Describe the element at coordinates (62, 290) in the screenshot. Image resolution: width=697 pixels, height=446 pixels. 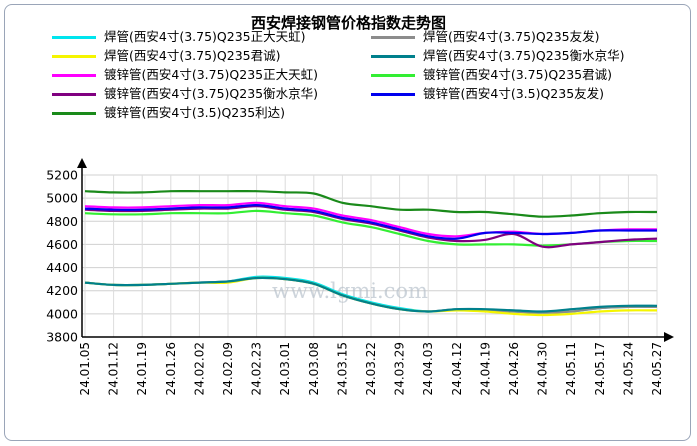
I see `y-tick-label: 4200` at that location.